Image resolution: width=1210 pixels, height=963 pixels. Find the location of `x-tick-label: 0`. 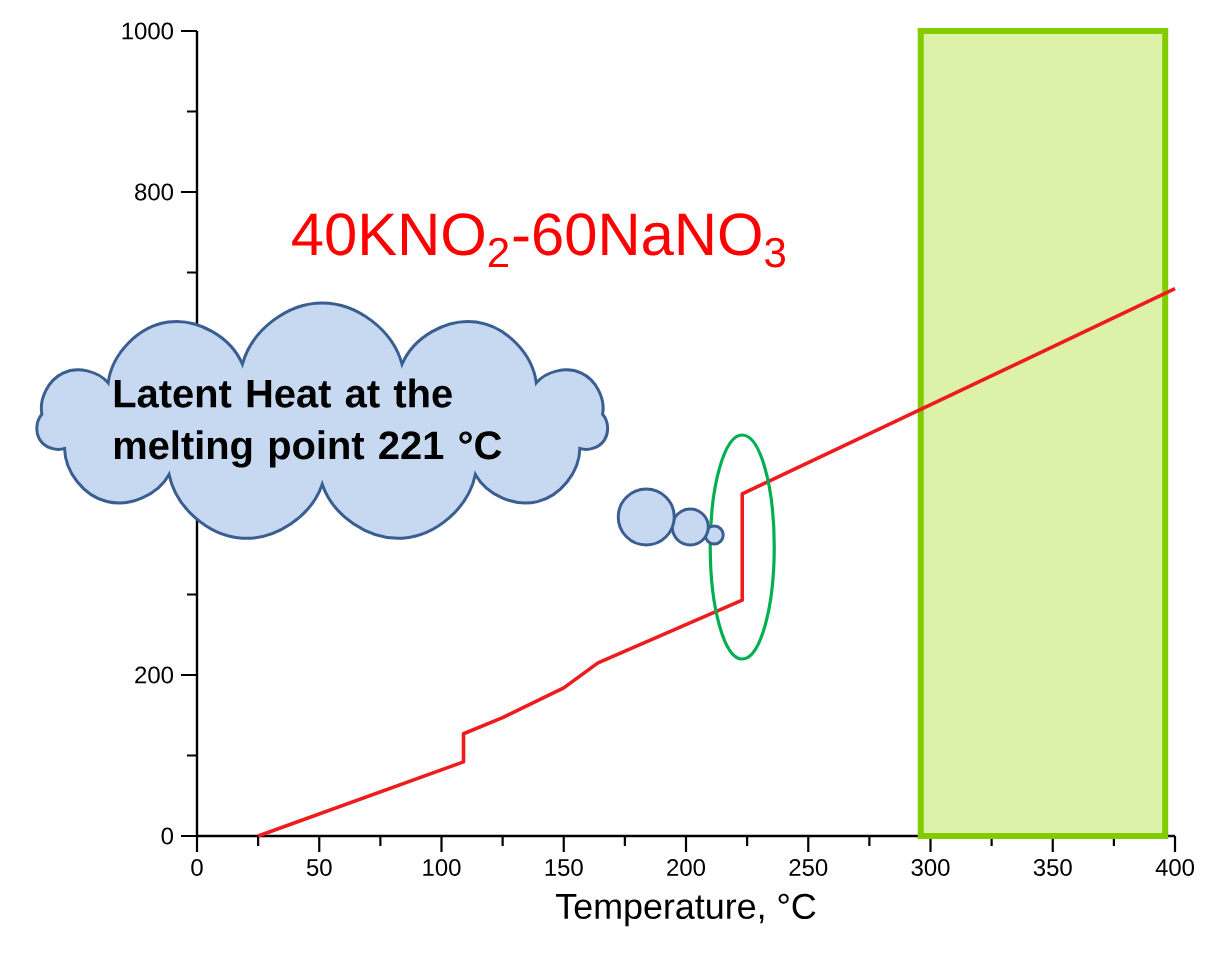

x-tick-label: 0 is located at coordinates (197, 867).